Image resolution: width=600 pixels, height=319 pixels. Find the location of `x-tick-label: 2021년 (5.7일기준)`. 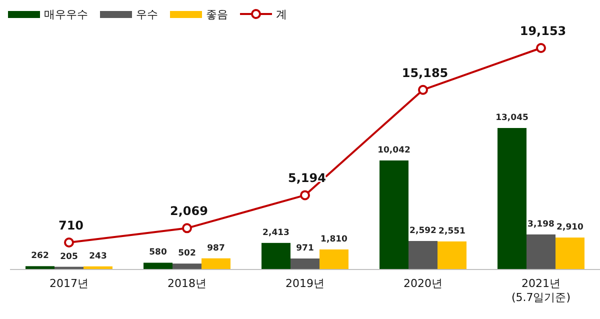

x-tick-label: 2021년 (5.7일기준) is located at coordinates (541, 290).